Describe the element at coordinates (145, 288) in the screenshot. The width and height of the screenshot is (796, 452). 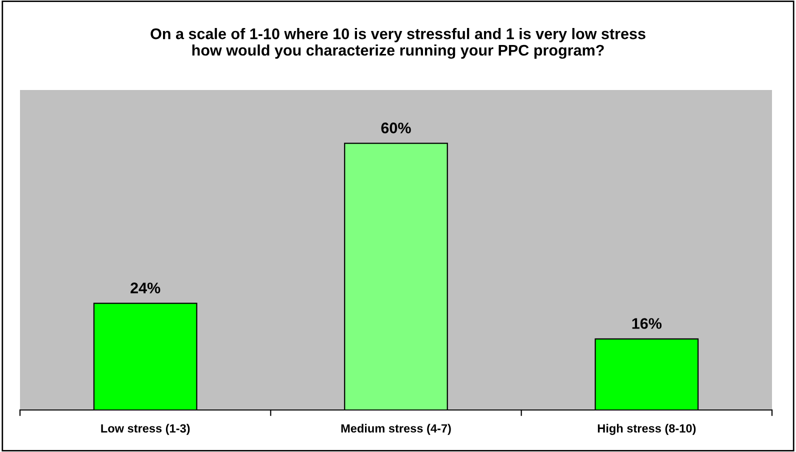
I see `data-label: 24%` at that location.